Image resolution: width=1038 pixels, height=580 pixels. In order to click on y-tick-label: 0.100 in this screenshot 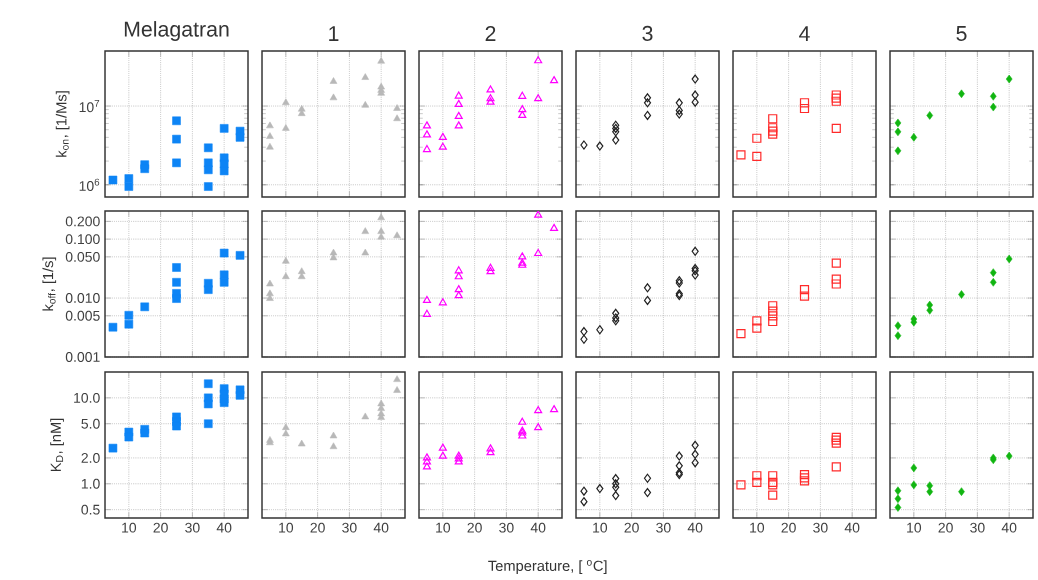, I will do `click(82, 239)`.